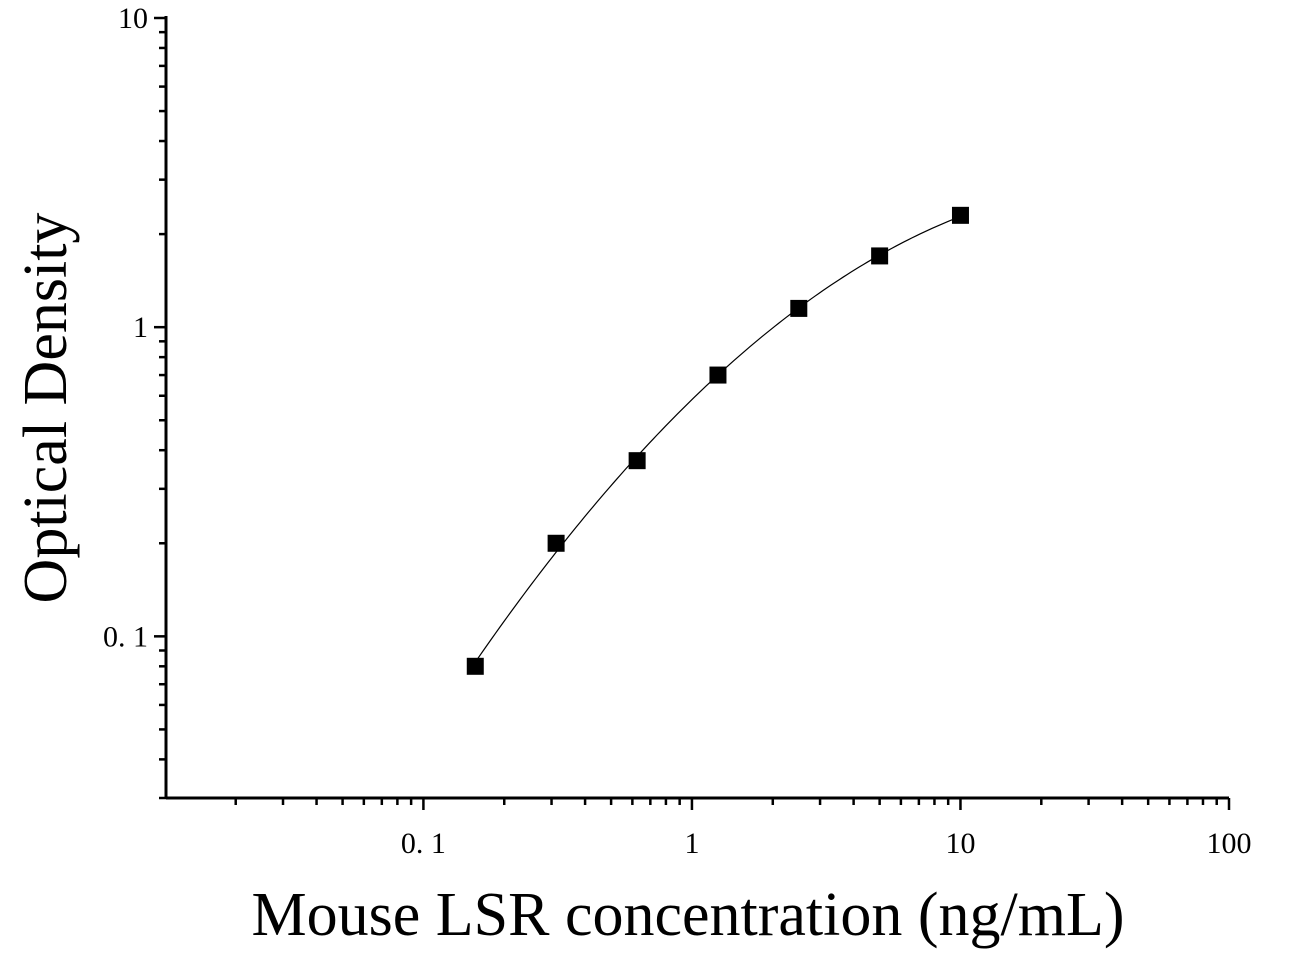 The height and width of the screenshot is (956, 1310). What do you see at coordinates (133, 18) in the screenshot?
I see `y-tick-label: 10` at bounding box center [133, 18].